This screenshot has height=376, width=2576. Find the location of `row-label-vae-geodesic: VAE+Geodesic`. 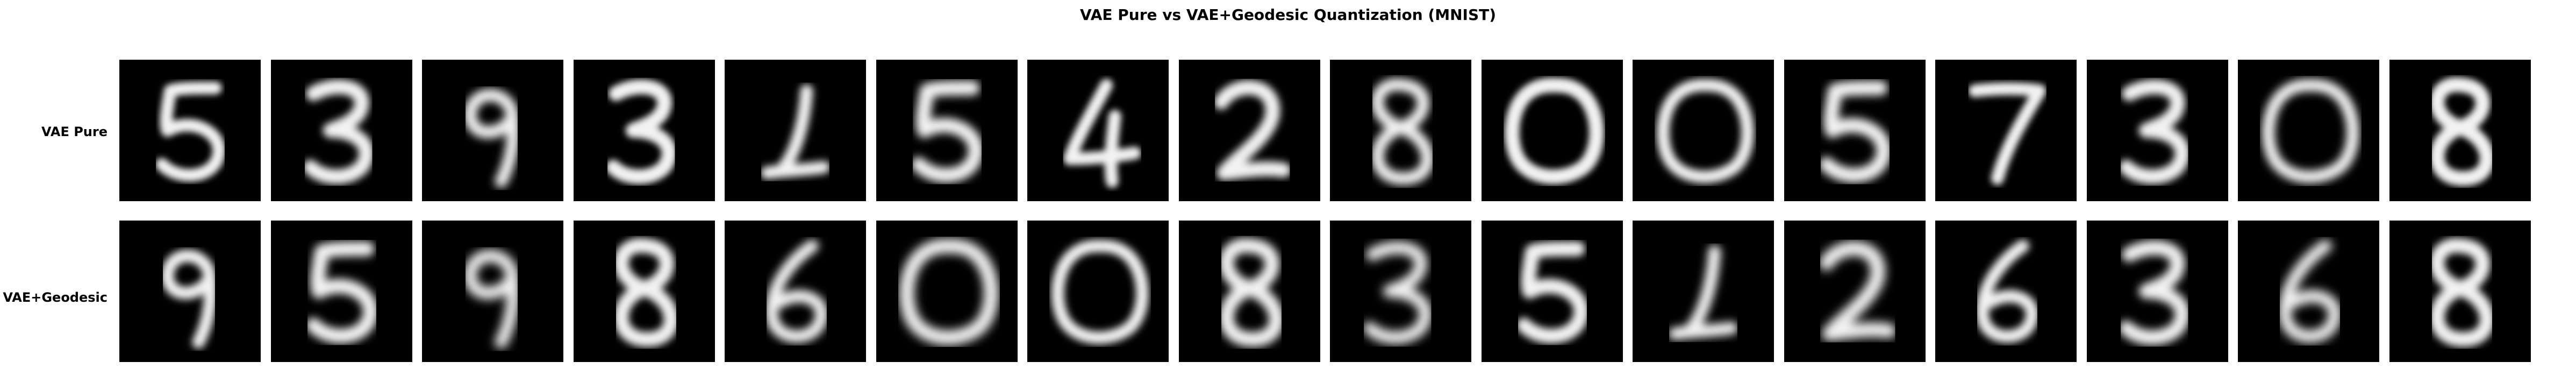

row-label-vae-geodesic: VAE+Geodesic is located at coordinates (55, 298).